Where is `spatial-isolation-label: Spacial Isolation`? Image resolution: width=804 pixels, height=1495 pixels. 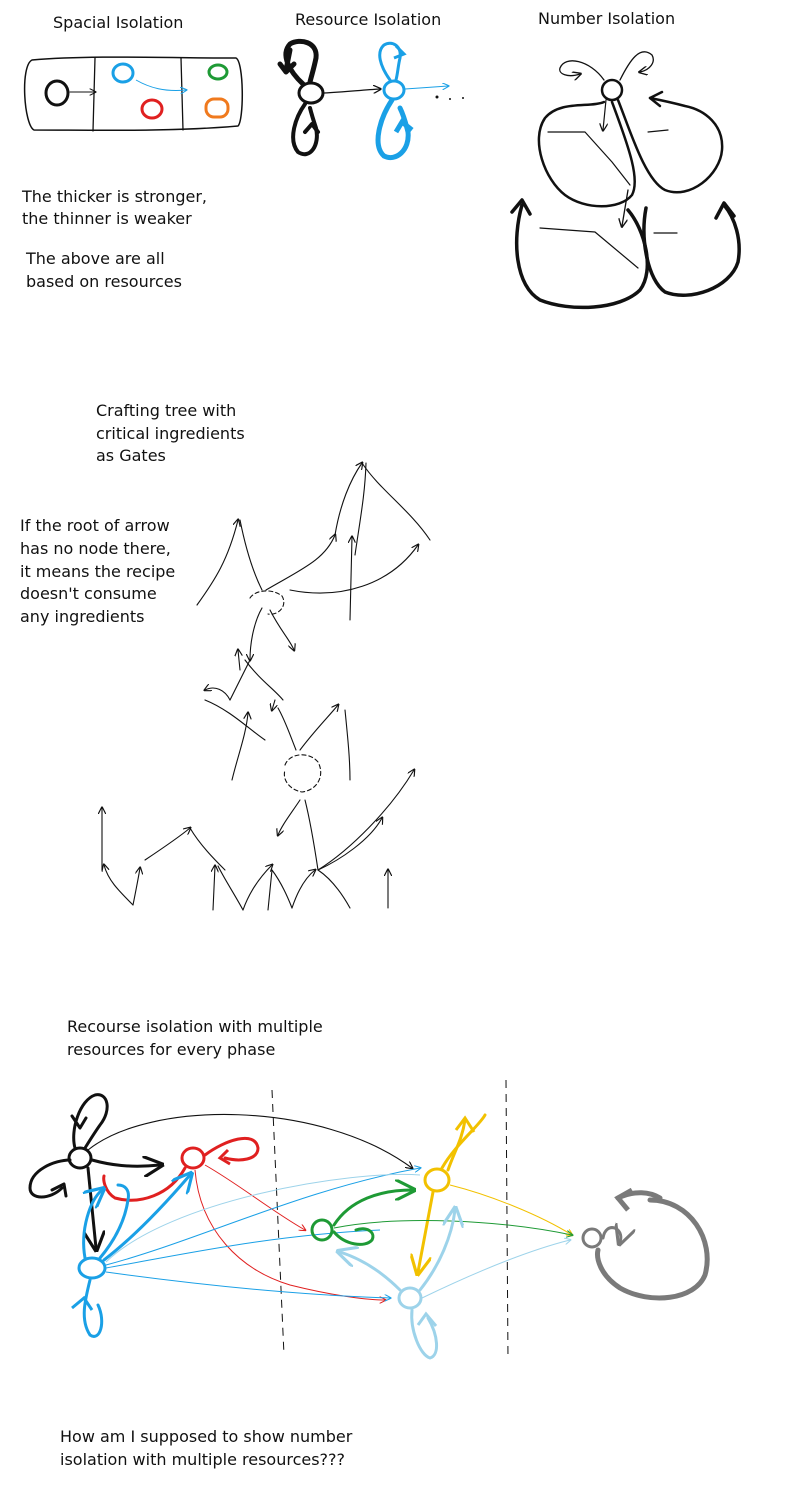
spatial-isolation-label: Spacial Isolation is located at coordinates (118, 22).